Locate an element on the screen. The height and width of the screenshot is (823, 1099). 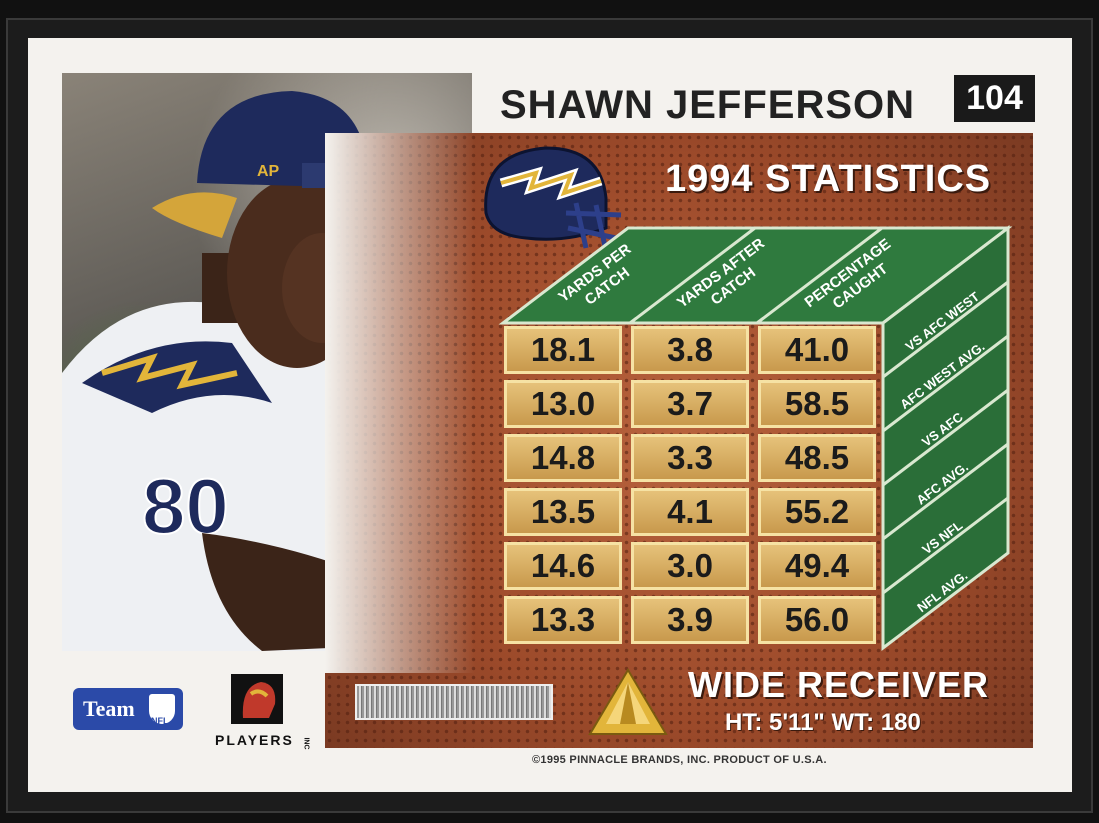
players-inc-suffix: INC is located at coordinates (306, 743).